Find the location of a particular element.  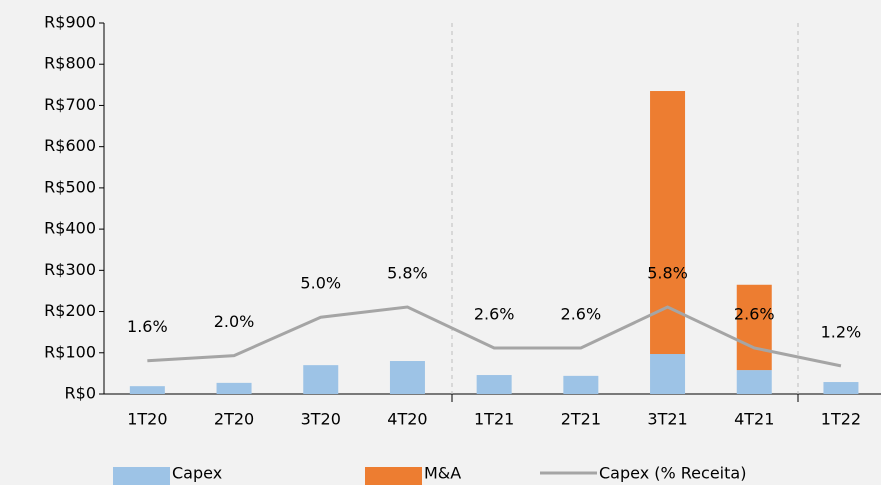

y-tick-label: R$700 is located at coordinates (70, 104).